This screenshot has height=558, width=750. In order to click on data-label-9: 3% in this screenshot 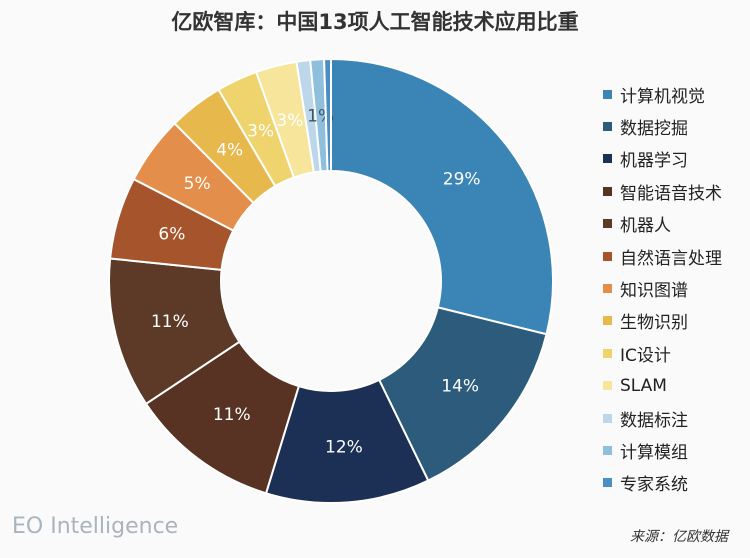, I will do `click(289, 121)`.